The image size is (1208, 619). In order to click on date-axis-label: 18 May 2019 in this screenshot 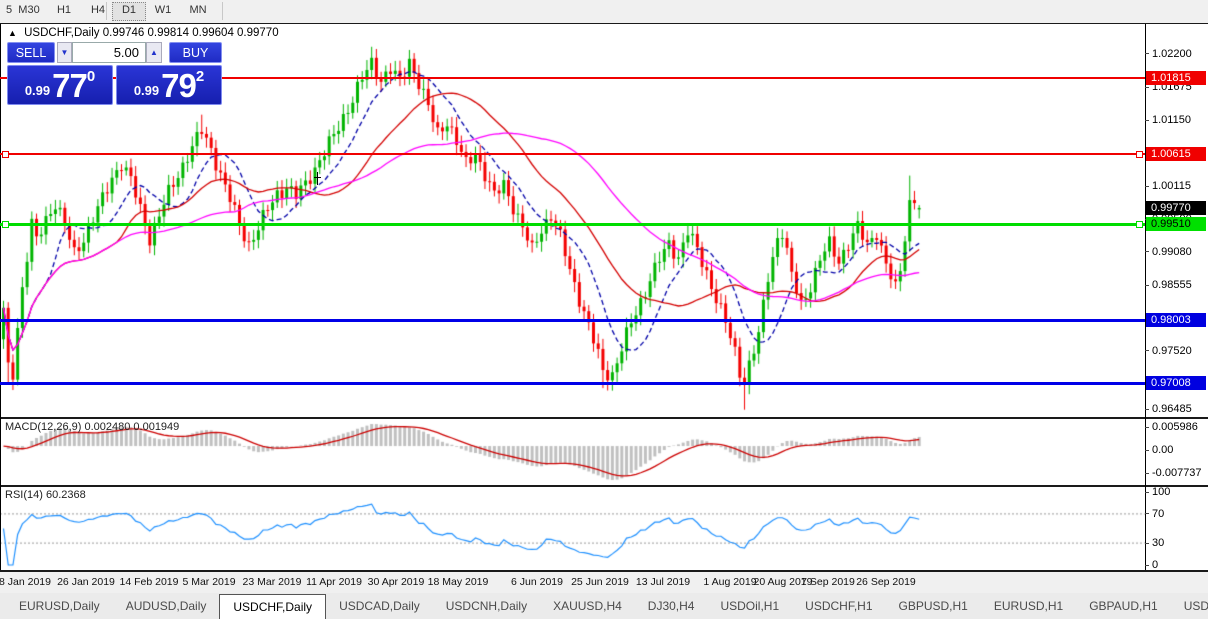, I will do `click(458, 582)`.